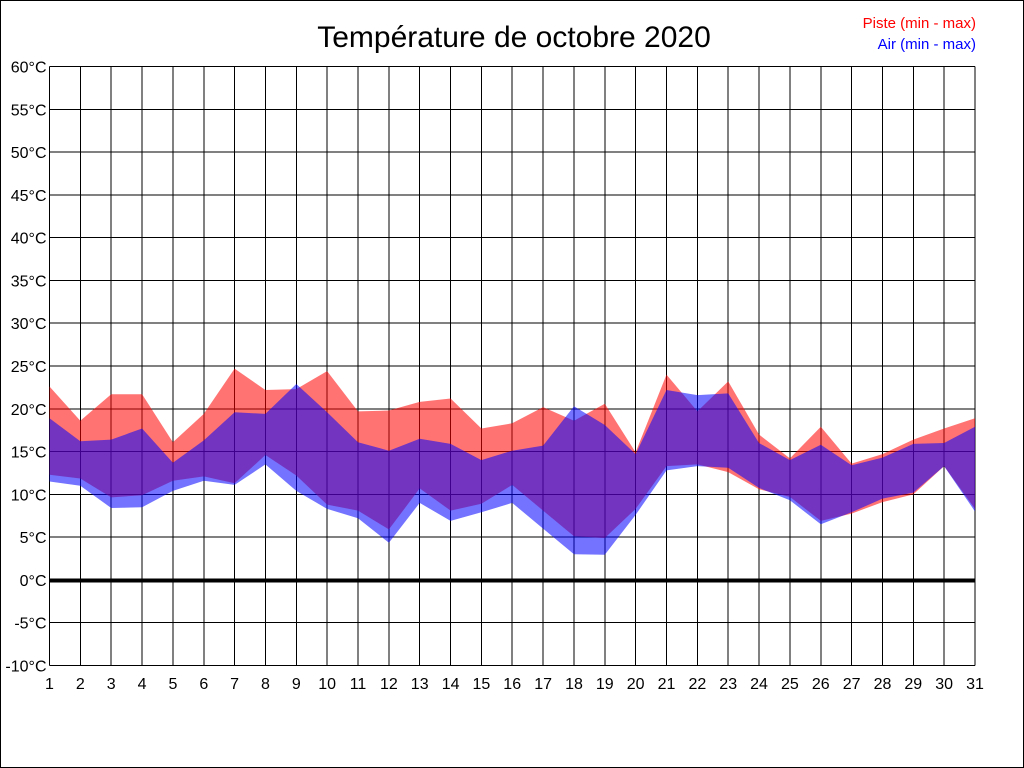  What do you see at coordinates (142, 684) in the screenshot?
I see `svg-text: 4` at bounding box center [142, 684].